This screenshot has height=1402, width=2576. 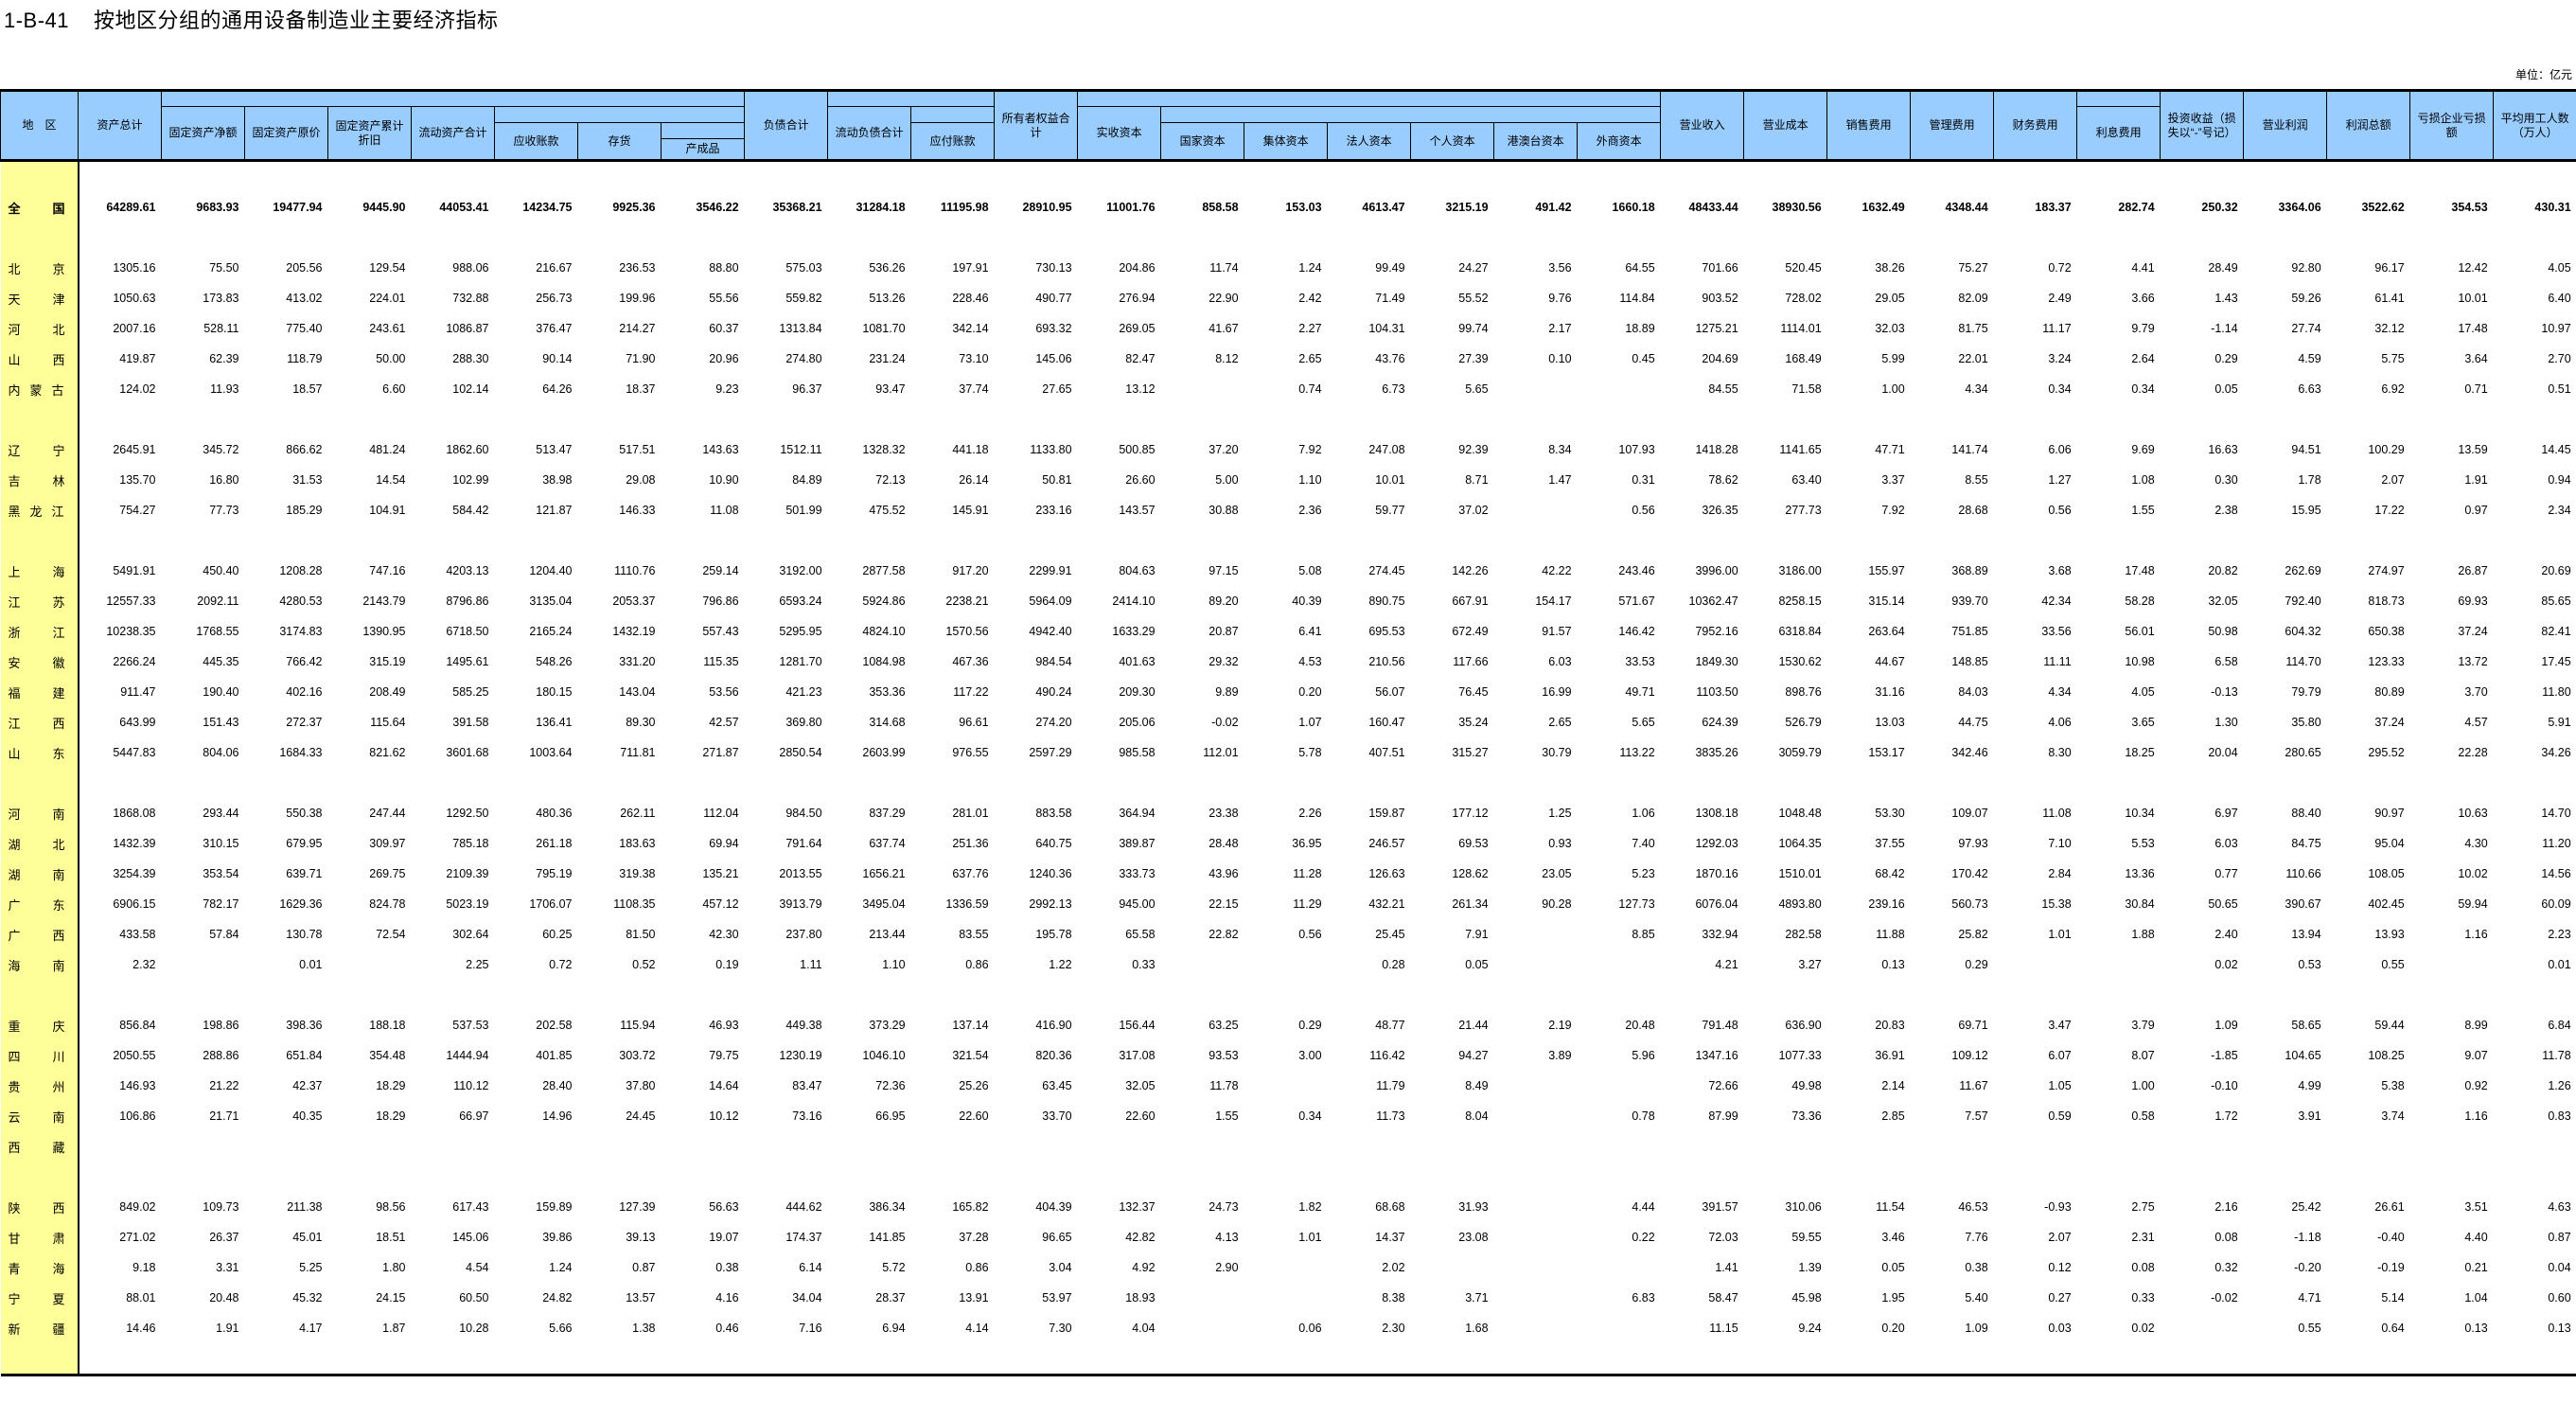 I want to click on value-cell: 0.60, so click(x=2559, y=1297).